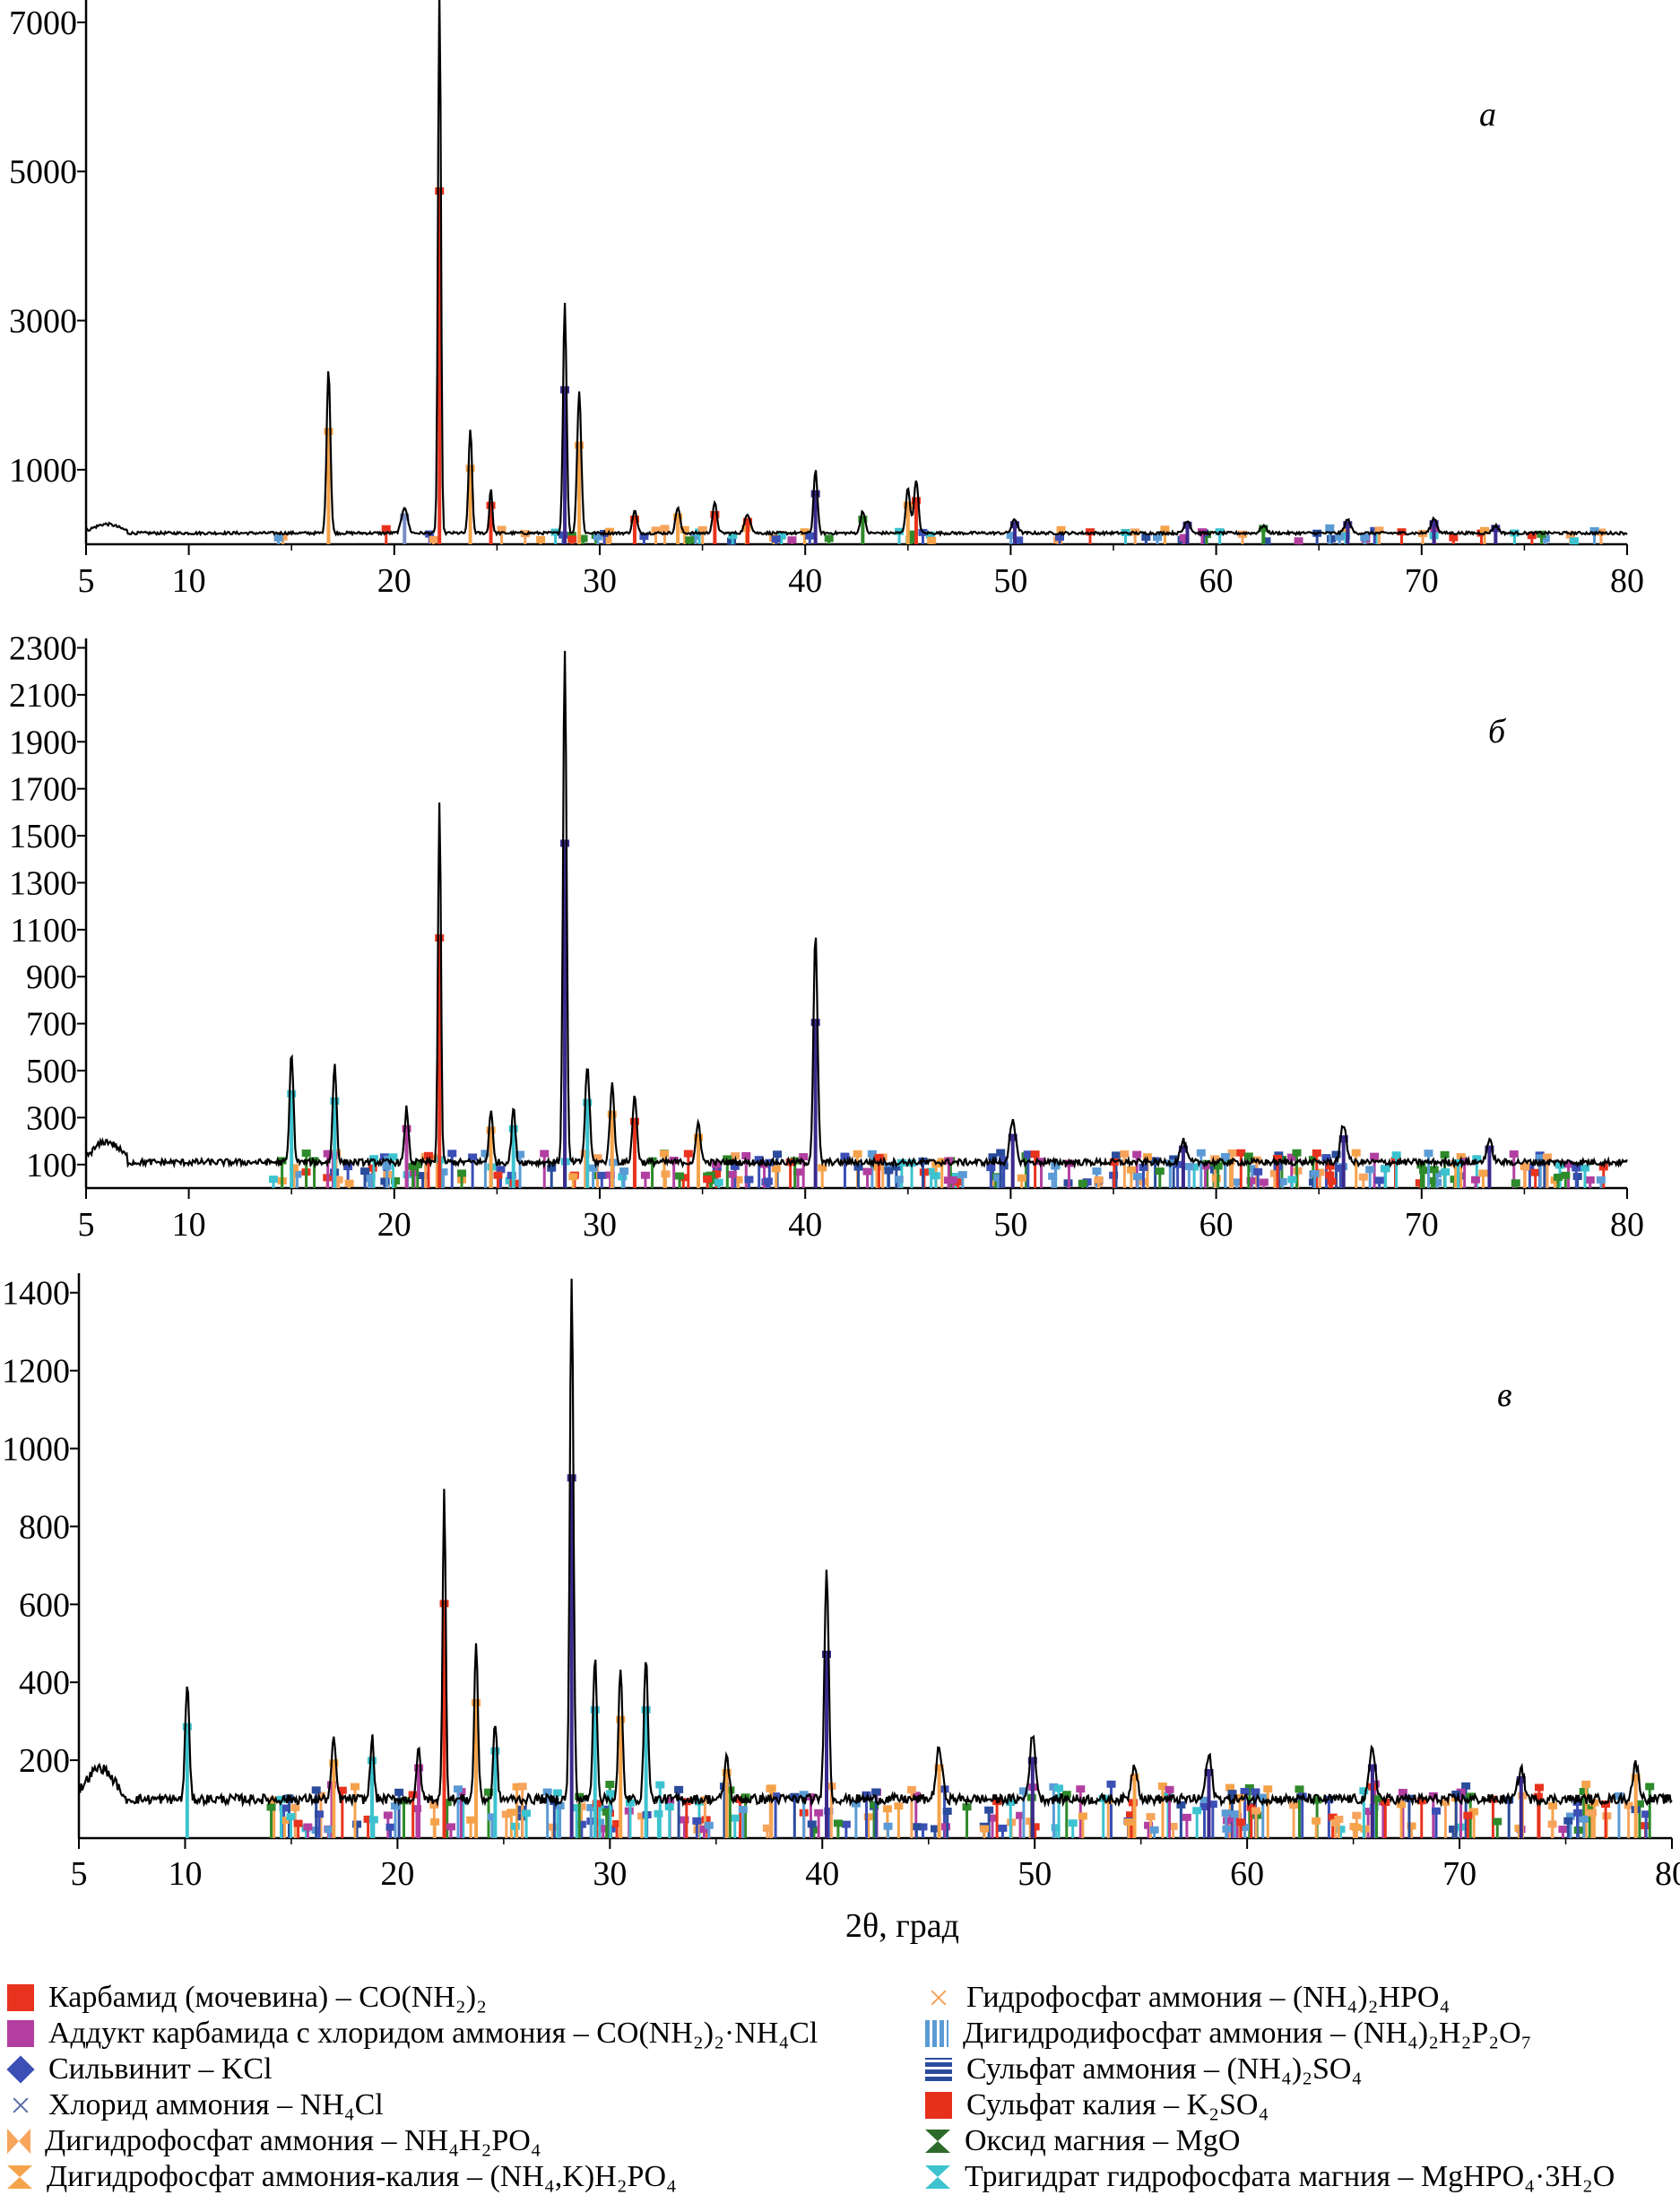 This screenshot has height=2195, width=1680. Describe the element at coordinates (397, 1874) in the screenshot. I see `x-tick-label: 20` at that location.